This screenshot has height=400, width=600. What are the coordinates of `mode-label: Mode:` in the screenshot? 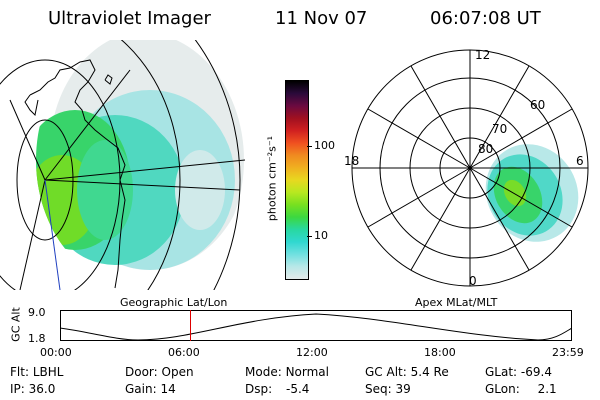 It's located at (263, 372).